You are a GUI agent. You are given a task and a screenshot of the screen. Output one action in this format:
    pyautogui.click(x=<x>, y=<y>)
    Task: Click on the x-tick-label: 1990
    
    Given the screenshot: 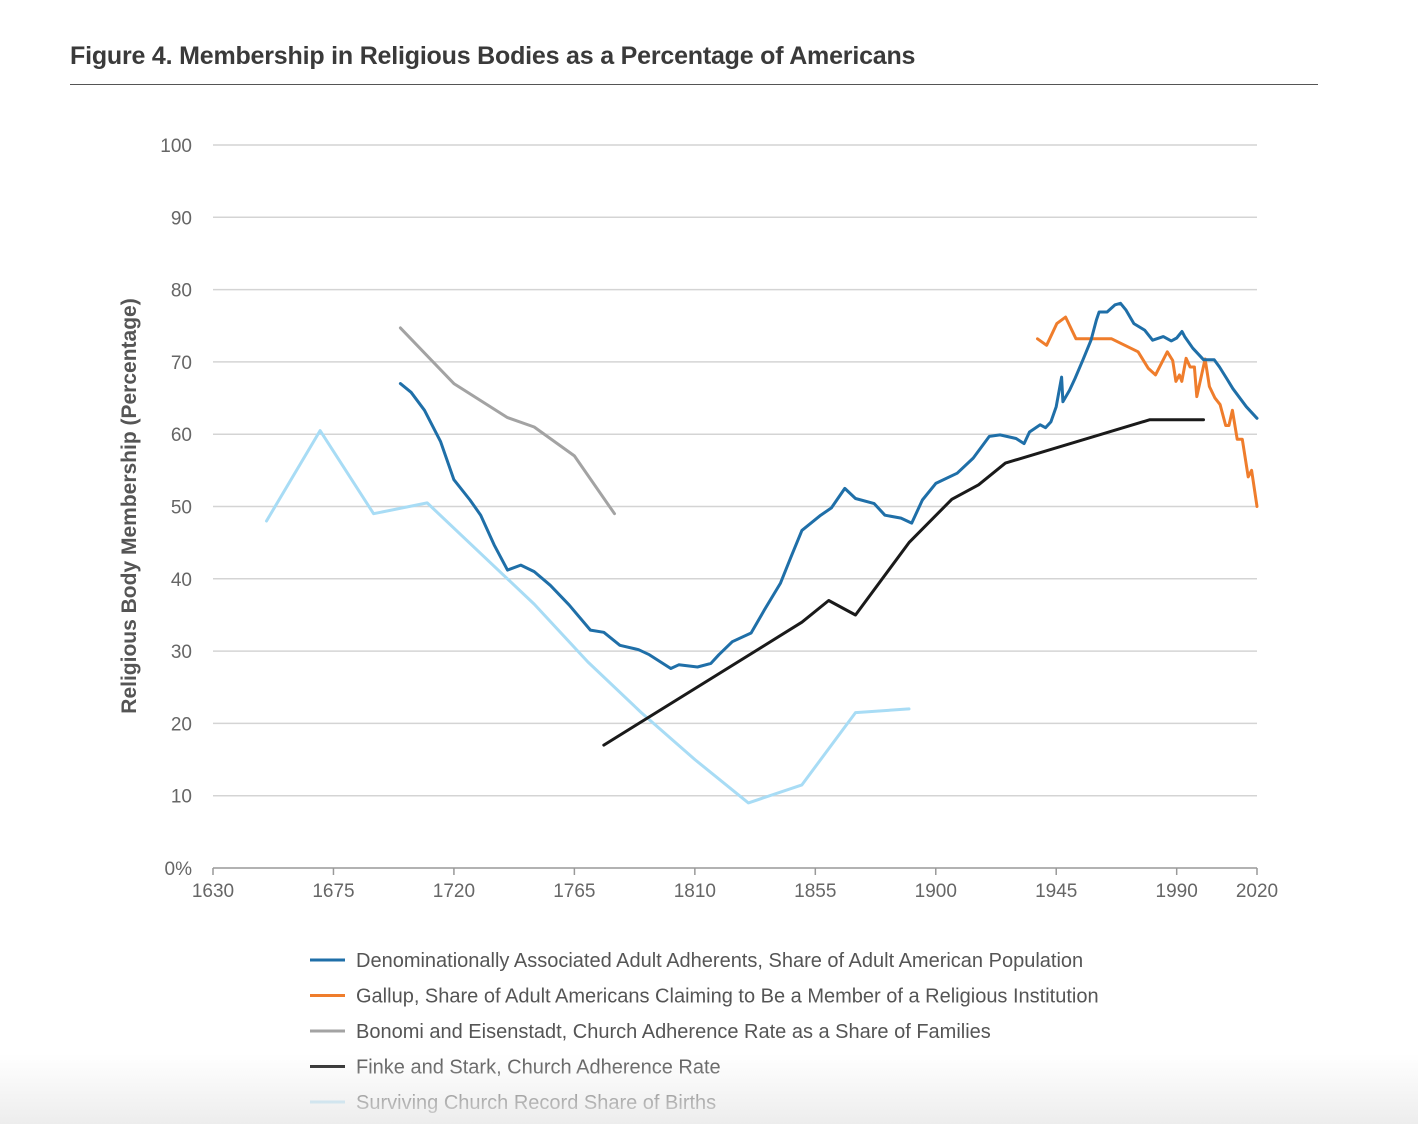 What is the action you would take?
    pyautogui.click(x=1177, y=891)
    